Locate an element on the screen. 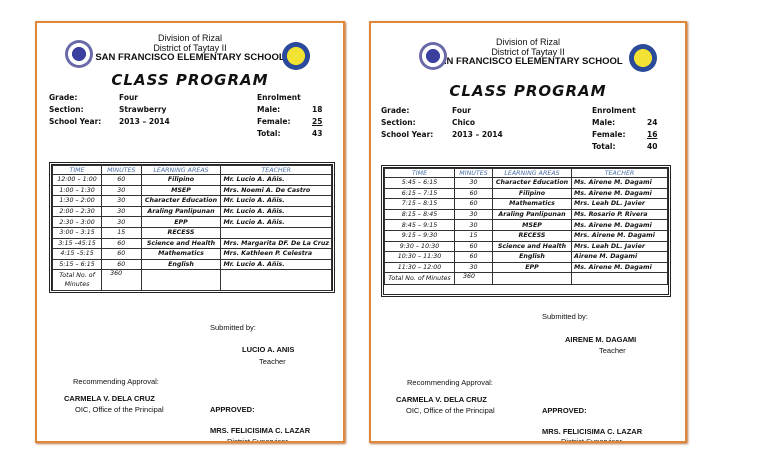 This screenshot has height=467, width=768. total-label: Total No. of Minutes is located at coordinates (77, 280).